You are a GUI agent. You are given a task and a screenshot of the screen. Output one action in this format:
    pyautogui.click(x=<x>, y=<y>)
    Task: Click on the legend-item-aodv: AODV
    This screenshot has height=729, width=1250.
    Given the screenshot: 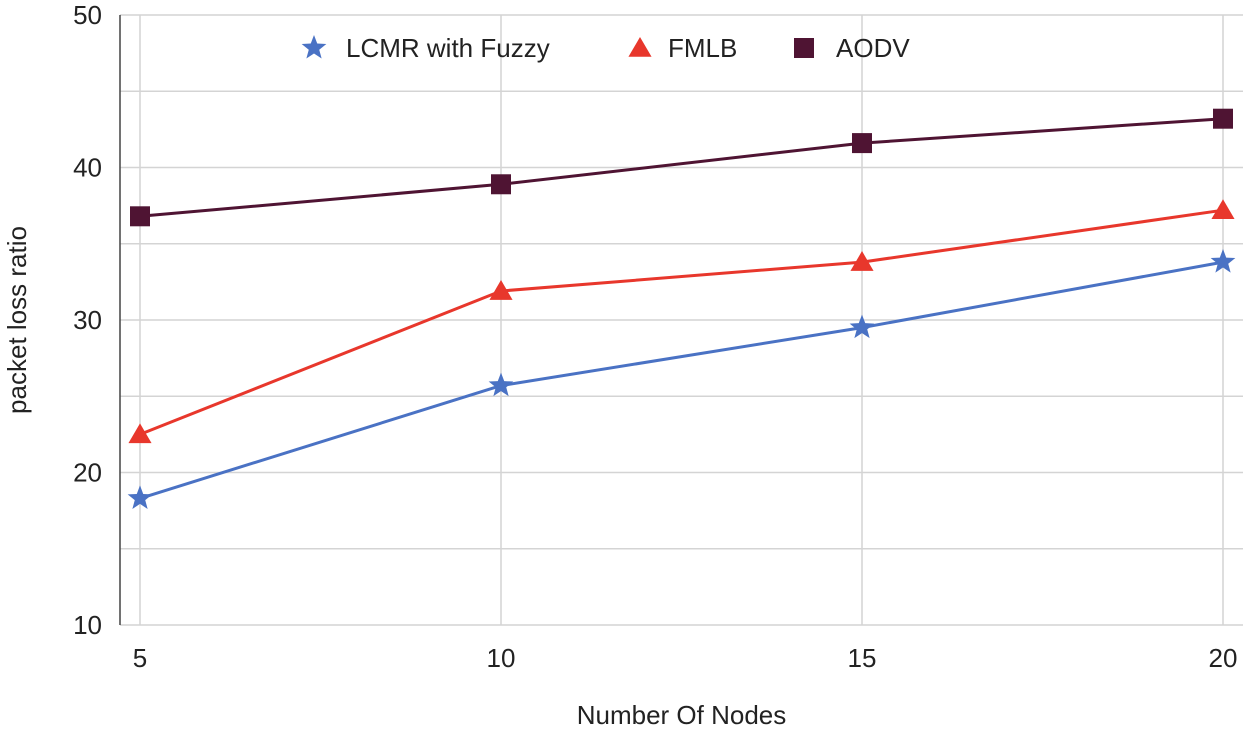 What is the action you would take?
    pyautogui.click(x=852, y=48)
    